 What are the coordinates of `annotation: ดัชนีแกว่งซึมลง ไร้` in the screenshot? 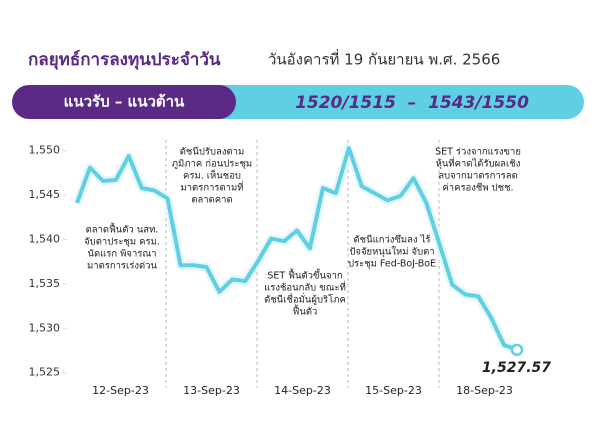 It's located at (391, 240).